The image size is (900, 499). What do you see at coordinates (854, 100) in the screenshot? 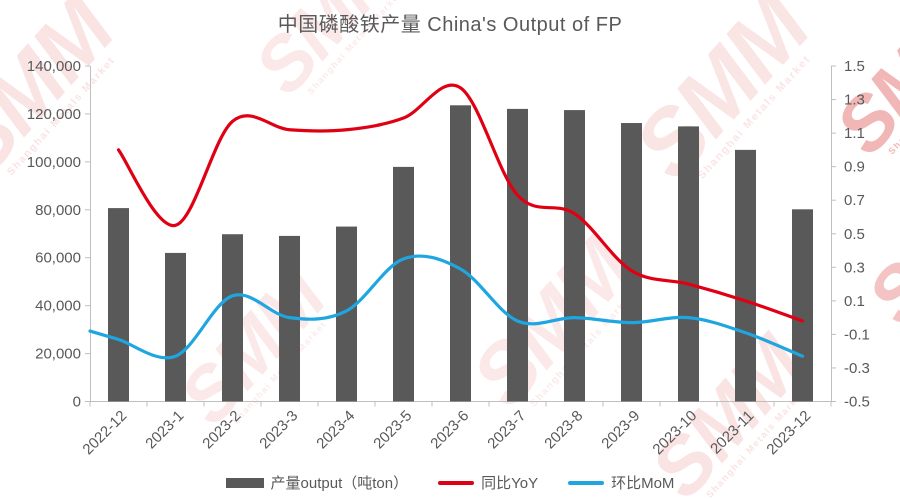
I see `right-axis-tick-label: 1.3` at bounding box center [854, 100].